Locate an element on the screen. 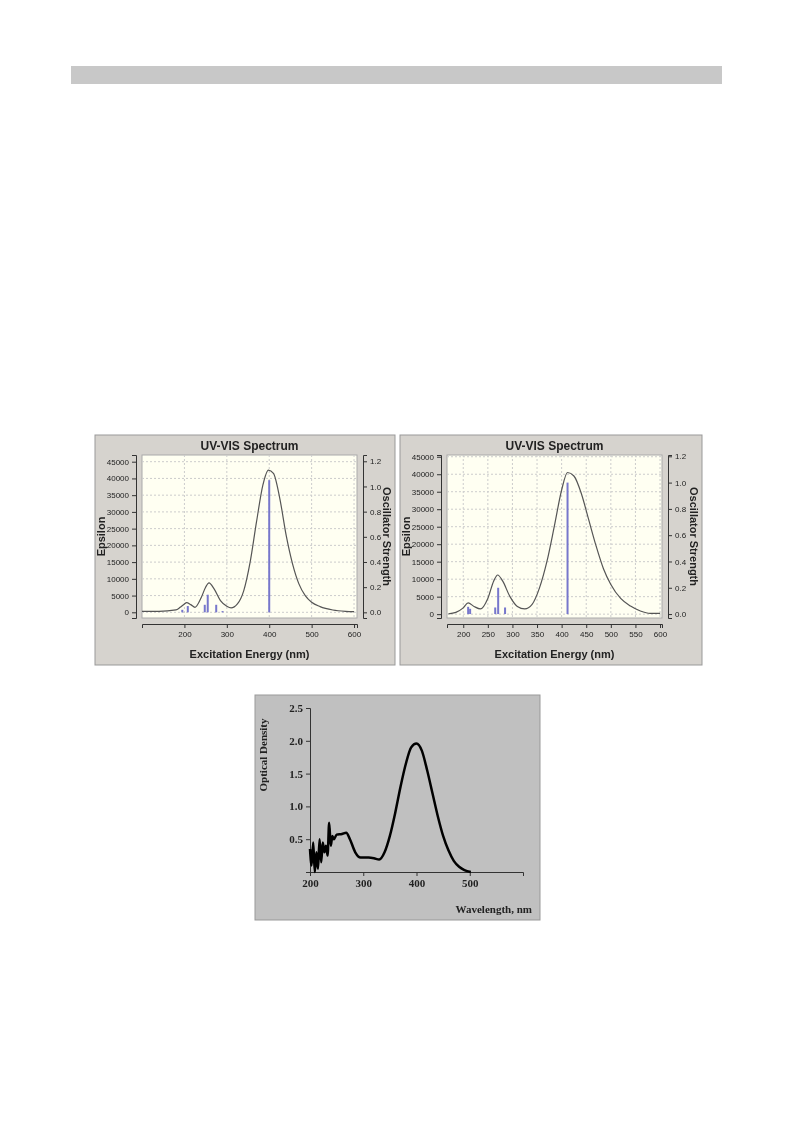 The height and width of the screenshot is (1123, 793). y-axis-title: Optical Density is located at coordinates (263, 754).